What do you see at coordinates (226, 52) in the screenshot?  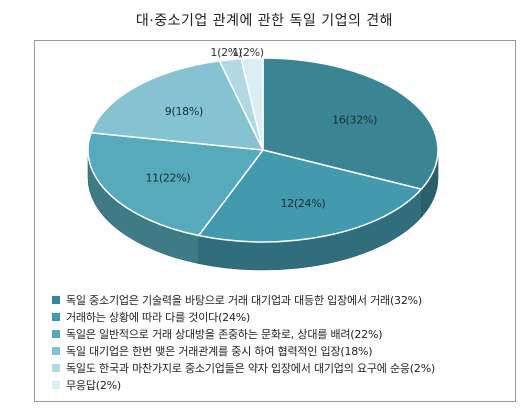 I see `slice-label-5: 1(2%)` at bounding box center [226, 52].